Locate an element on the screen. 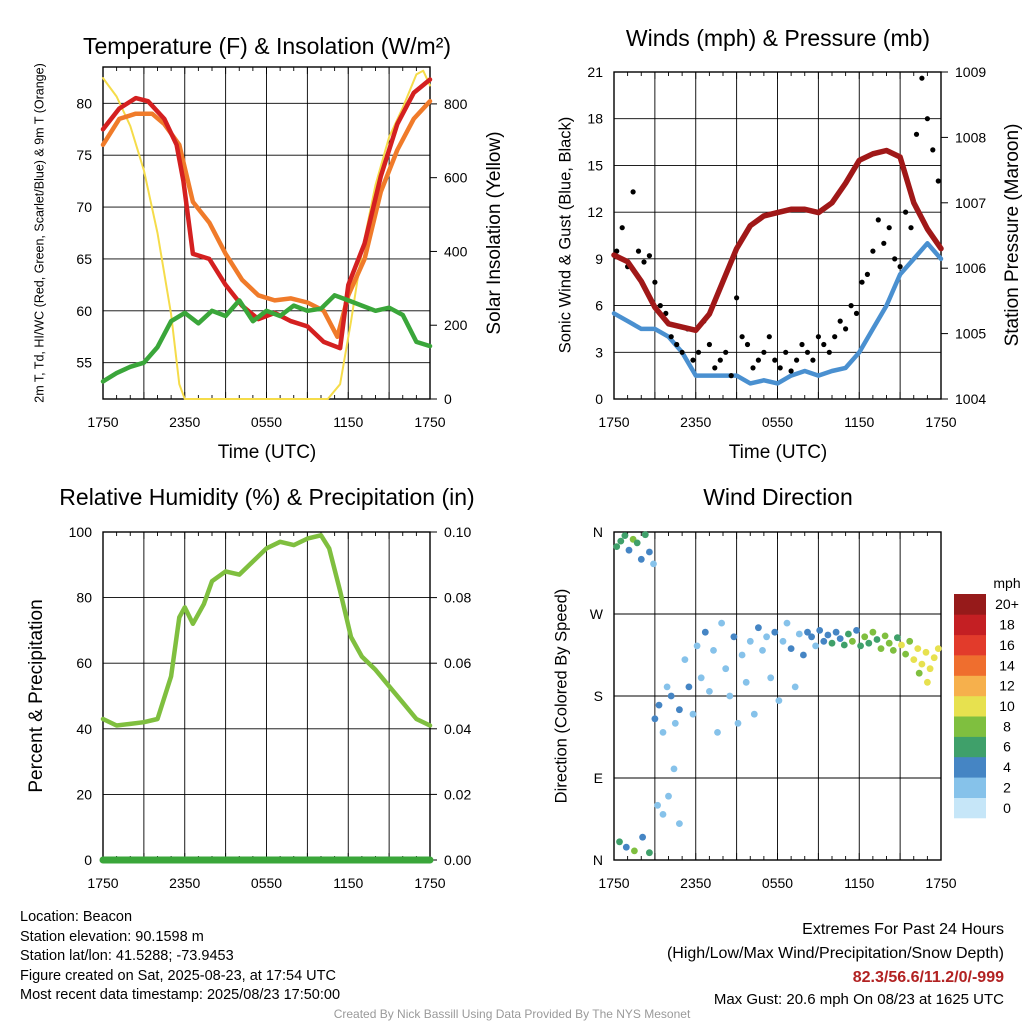 The image size is (1024, 1024). panel4-frame is located at coordinates (777, 696).